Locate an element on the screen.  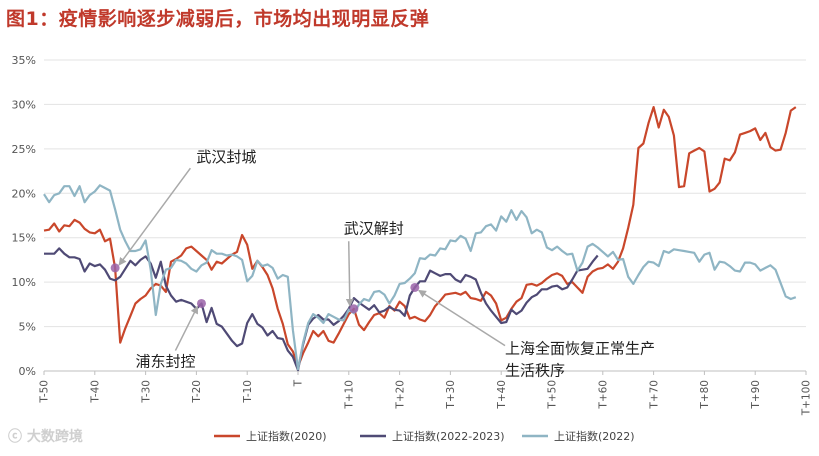
y-axis-tick-labels: 0% 5% 10% 15% 20% 25% 30% 35% is located at coordinates (24, 216).